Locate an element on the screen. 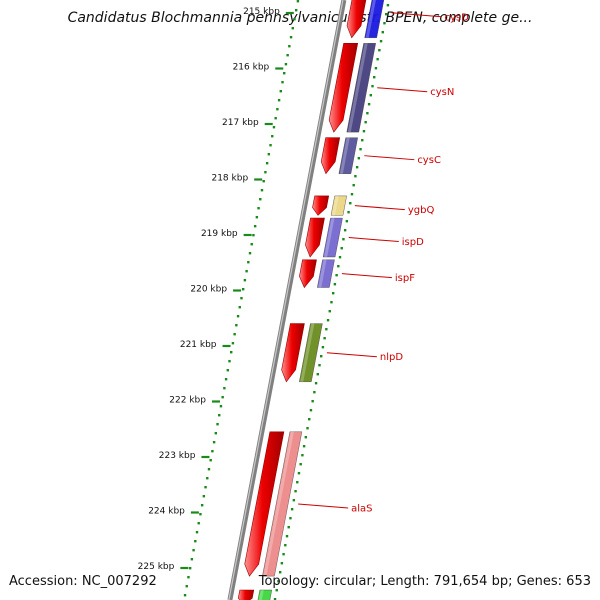 Image resolution: width=600 pixels, height=600 pixels. tick-label: 219 kbp is located at coordinates (219, 234).